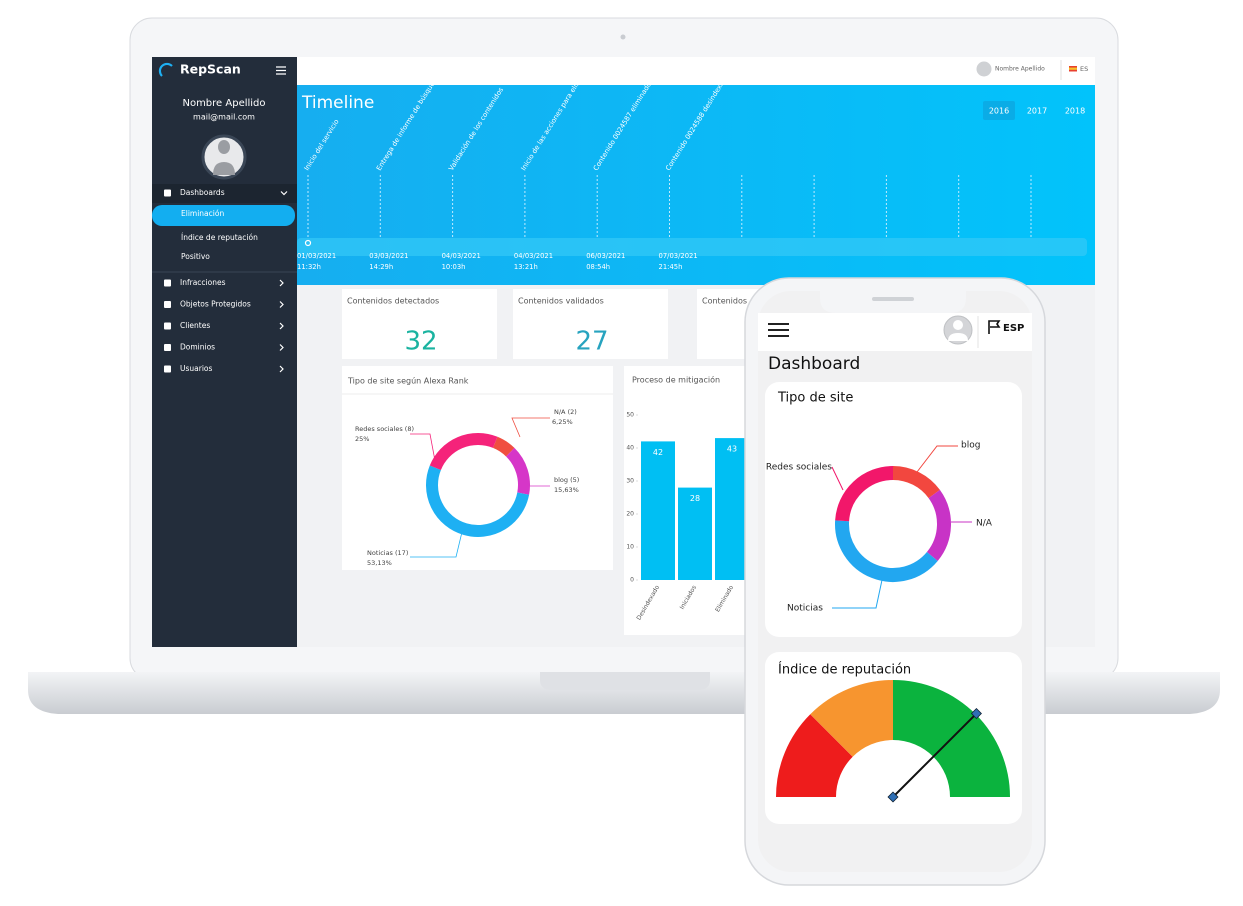 The height and width of the screenshot is (906, 1243). I want to click on submenu-item: Eliminación, so click(202, 213).